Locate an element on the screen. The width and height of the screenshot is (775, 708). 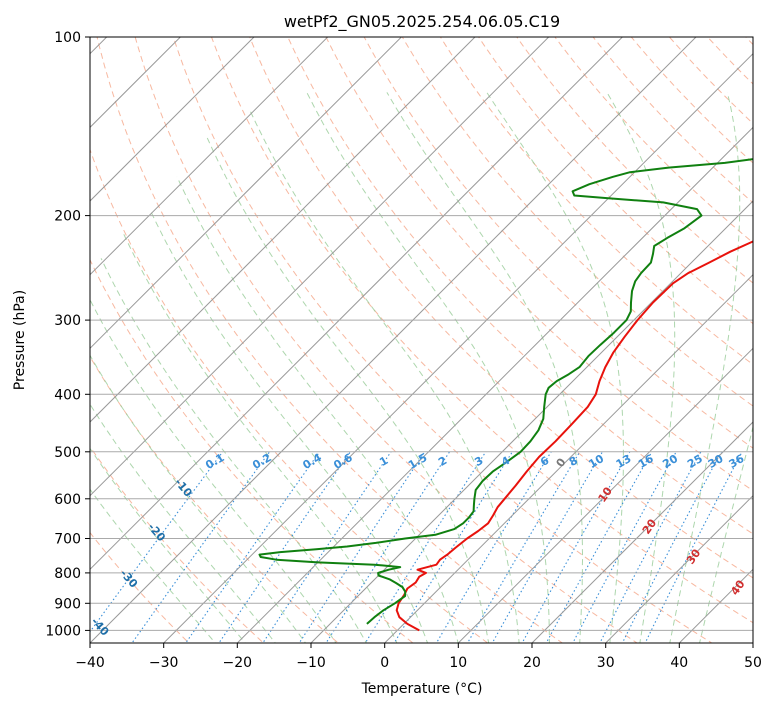
chart-title: wetPf2_GN05.2025.254.06.05.C19 is located at coordinates (422, 22).